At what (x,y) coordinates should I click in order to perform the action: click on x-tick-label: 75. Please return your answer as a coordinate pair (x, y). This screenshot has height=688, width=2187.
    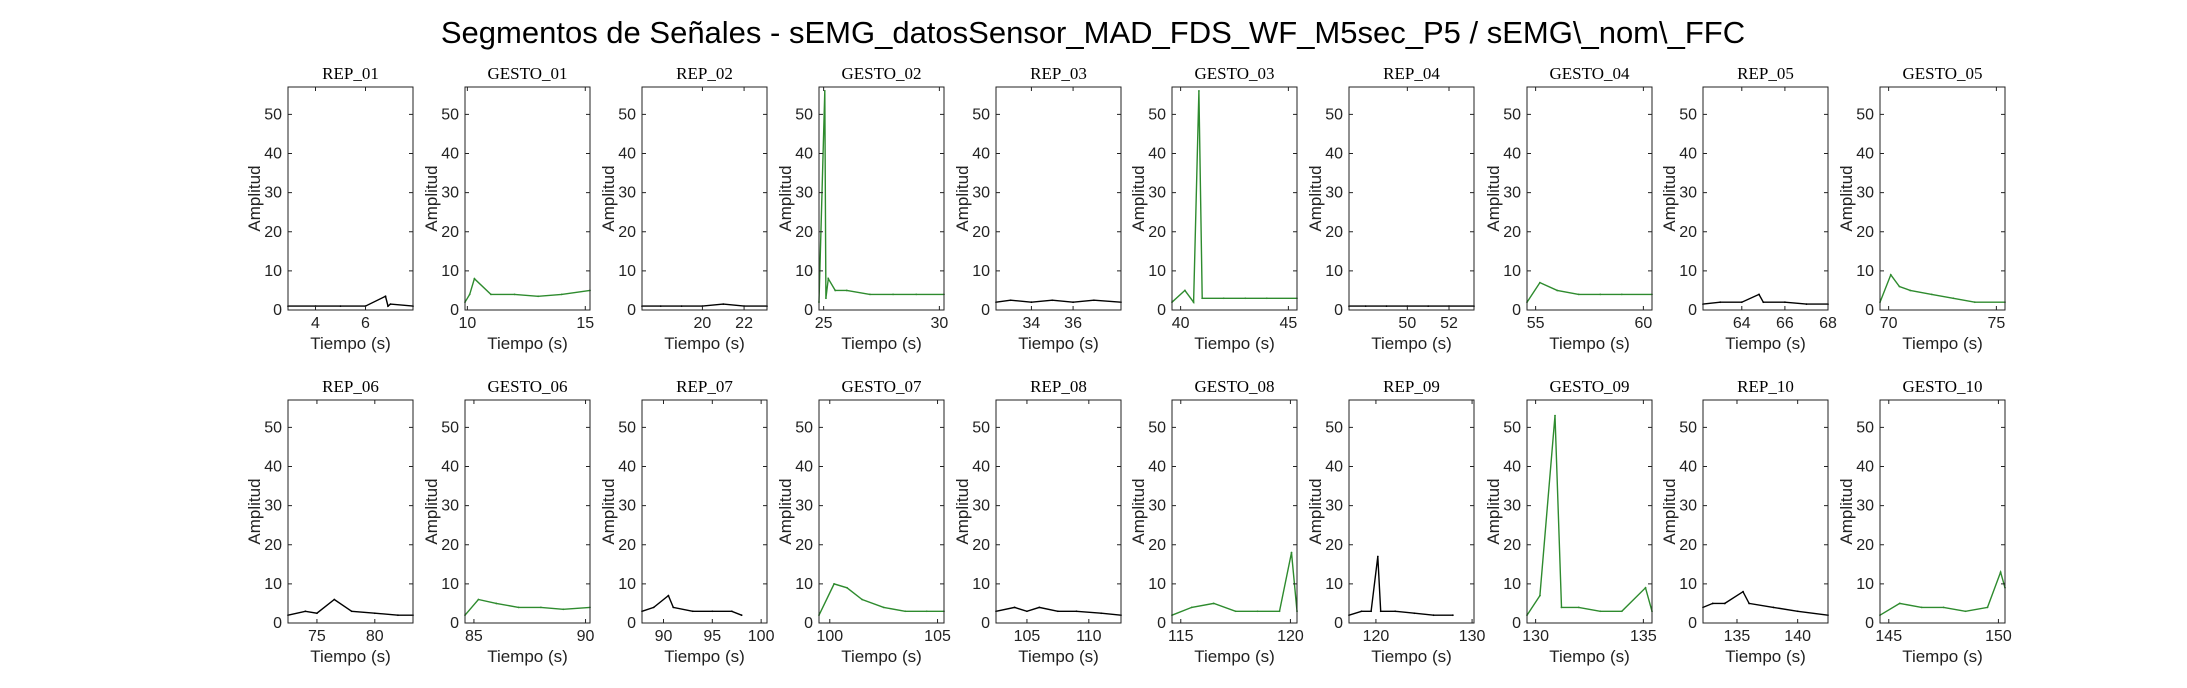
    Looking at the image, I should click on (1996, 323).